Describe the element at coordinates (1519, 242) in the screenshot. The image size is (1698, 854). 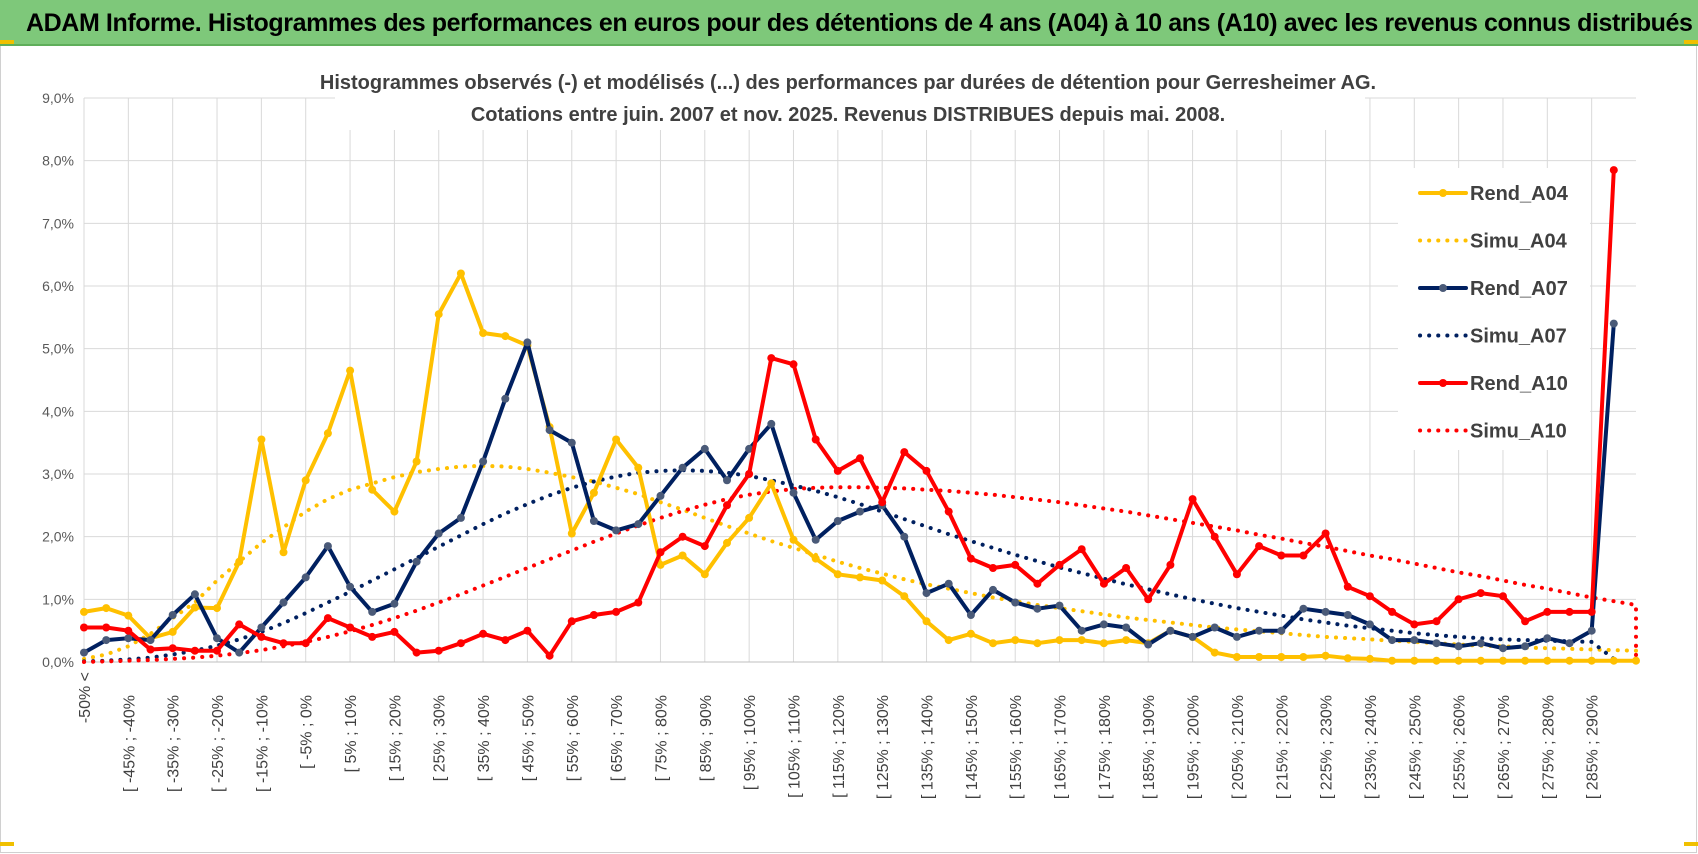
I see `legend-label-simu-a04: Simu_A04` at that location.